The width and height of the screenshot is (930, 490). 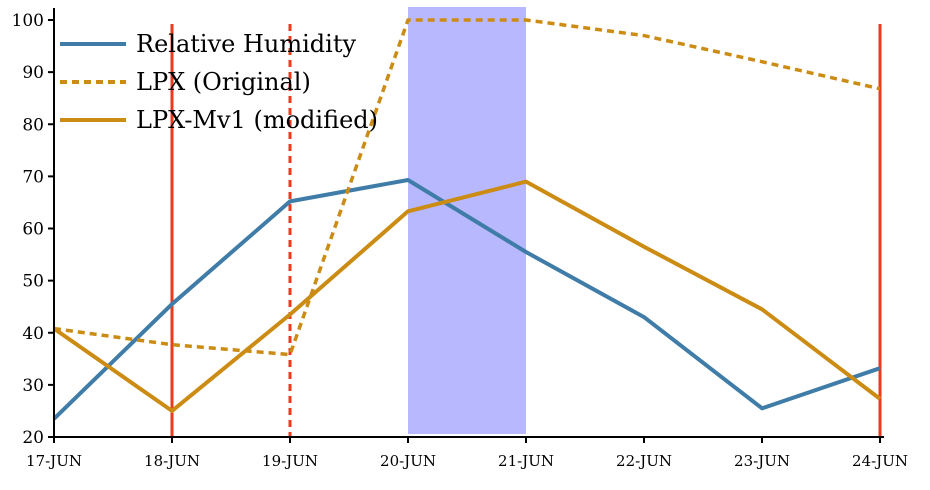 I want to click on x-tick-label: 21-JUN, so click(x=526, y=461).